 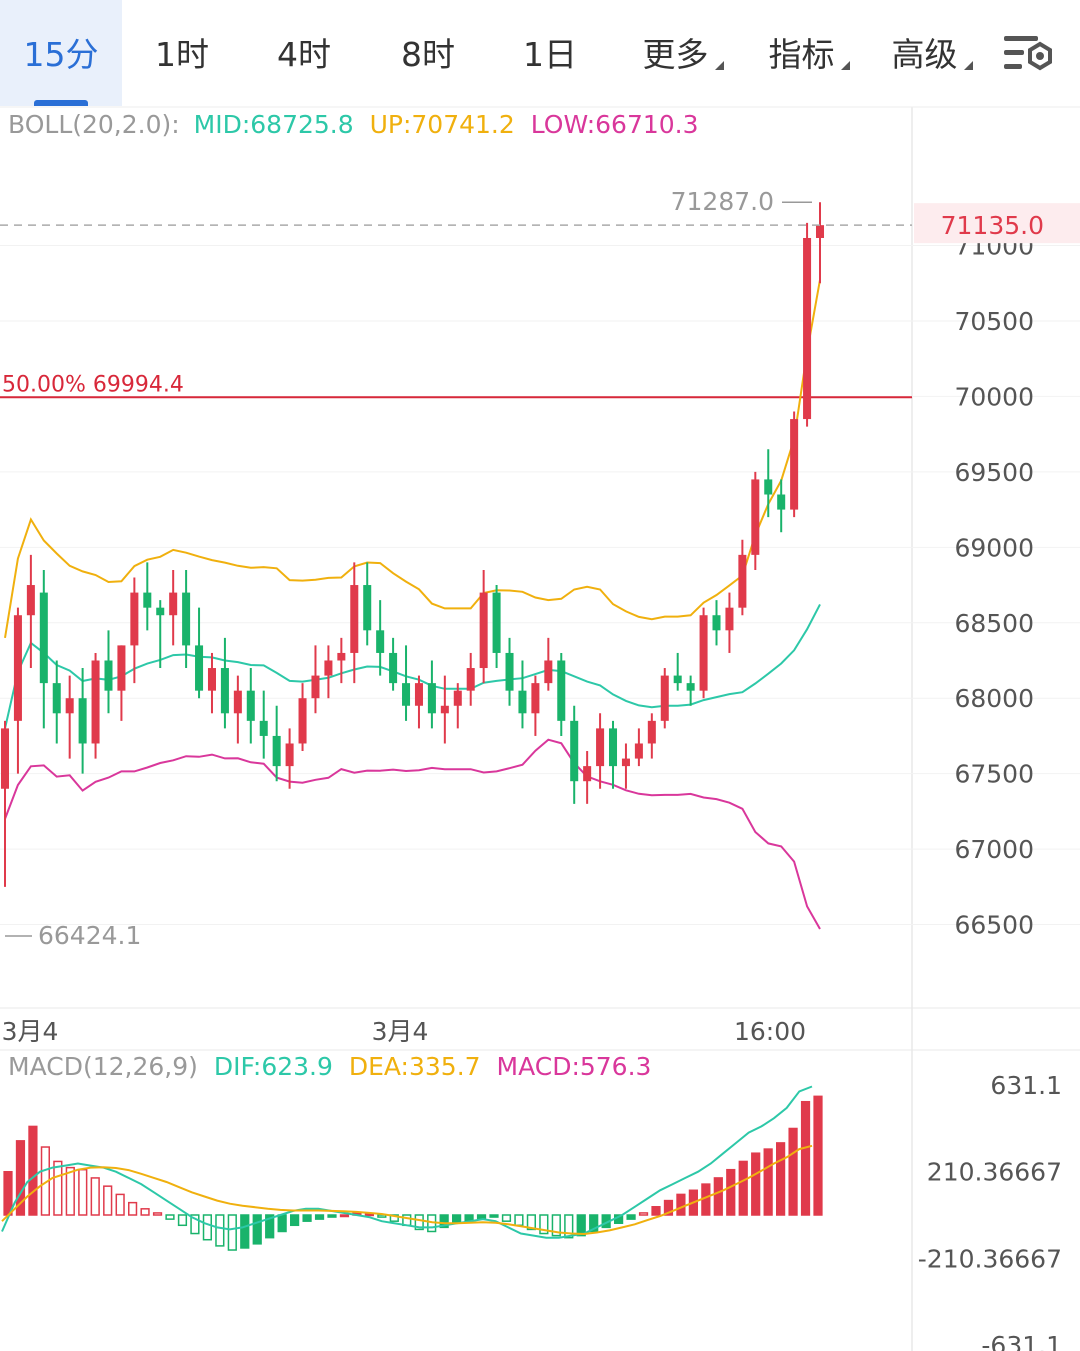 What do you see at coordinates (574, 1066) in the screenshot?
I see `macd-value: MACD:576.3` at bounding box center [574, 1066].